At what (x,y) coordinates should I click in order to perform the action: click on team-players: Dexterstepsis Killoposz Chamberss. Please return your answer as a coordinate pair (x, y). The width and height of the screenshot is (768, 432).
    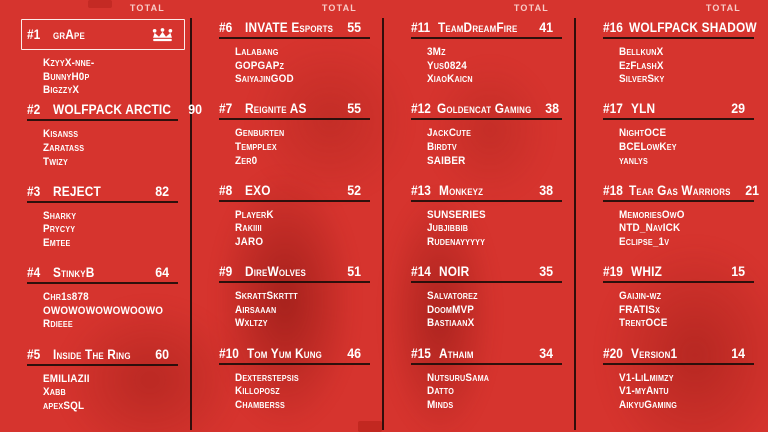
    Looking at the image, I should click on (302, 392).